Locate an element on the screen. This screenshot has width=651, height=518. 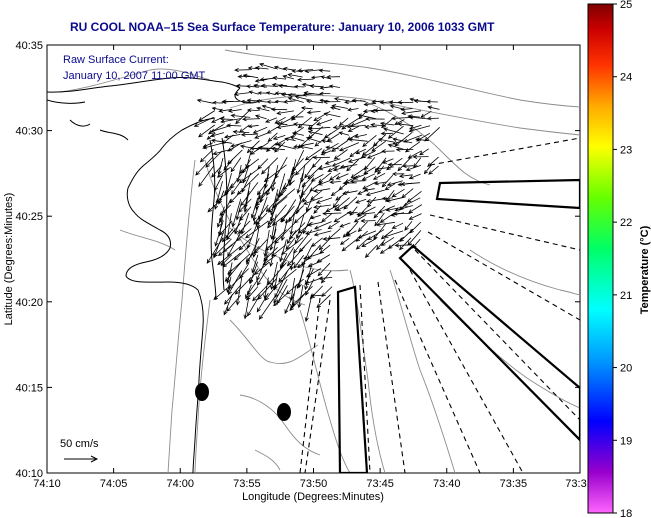
scale-label: 50 cm/s is located at coordinates (79, 444).